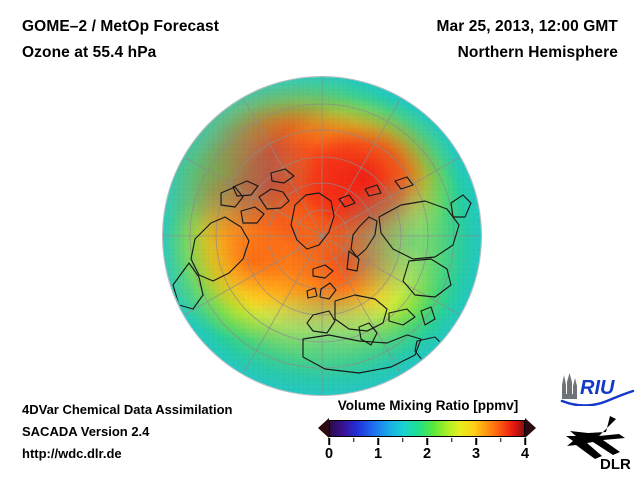 Image resolution: width=640 pixels, height=480 pixels. What do you see at coordinates (428, 405) in the screenshot?
I see `colorbar-title: Volume Mixing Ratio [ppmv]` at bounding box center [428, 405].